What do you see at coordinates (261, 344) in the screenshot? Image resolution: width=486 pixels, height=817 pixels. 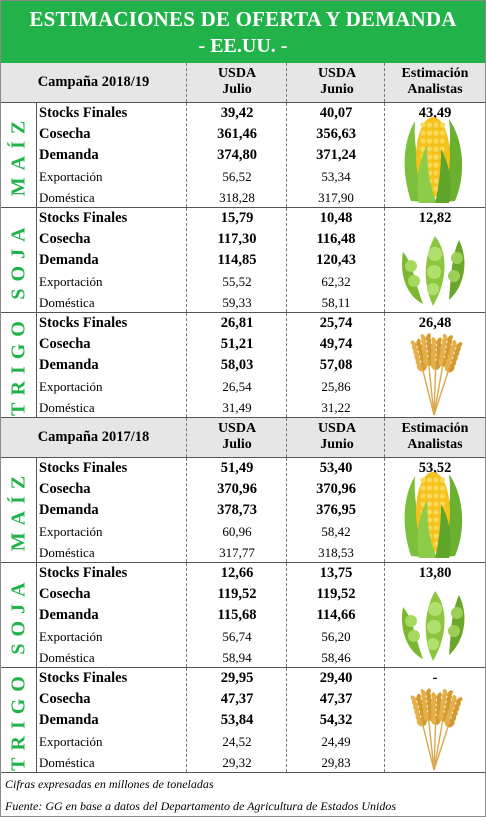 I see `table-row: Cosecha 51,21 49,74` at bounding box center [261, 344].